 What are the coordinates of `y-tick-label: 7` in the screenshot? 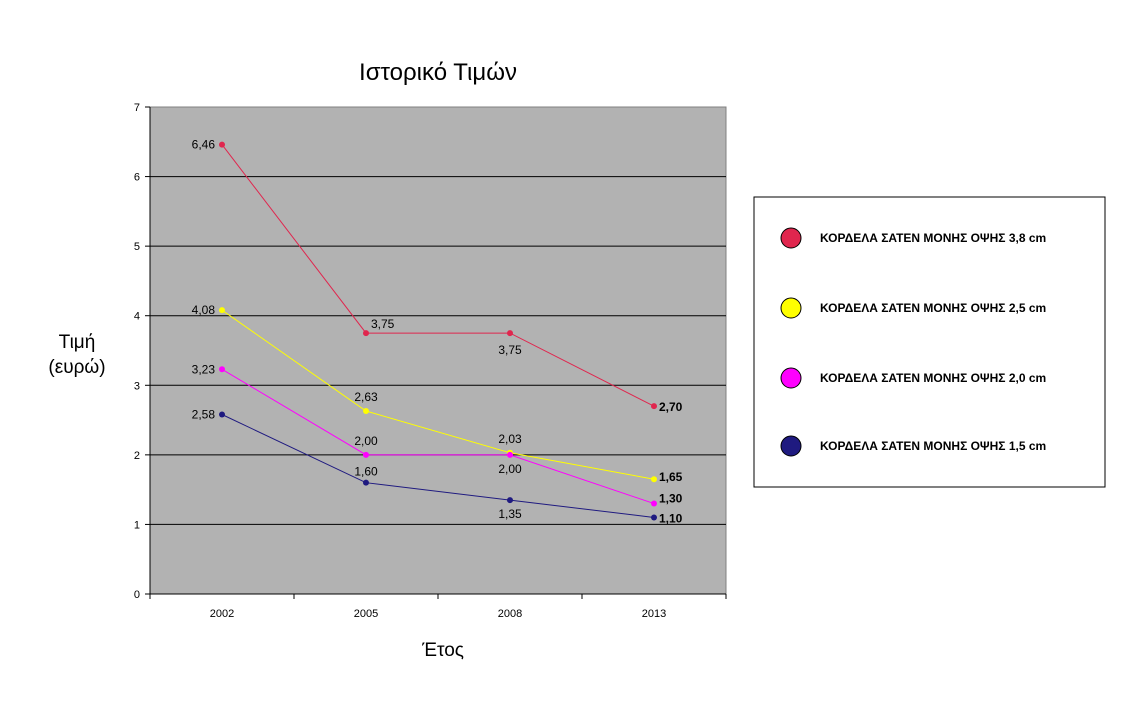 It's located at (137, 108).